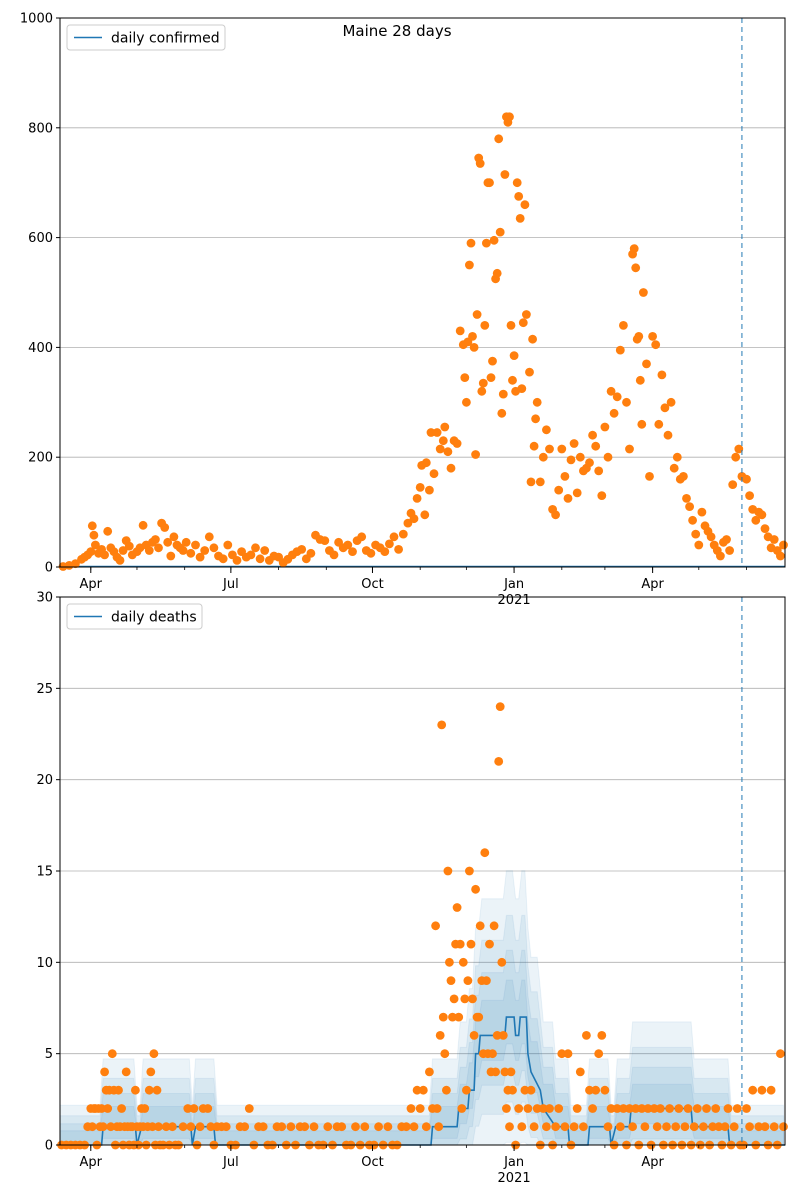  What do you see at coordinates (40, 348) in the screenshot?
I see `y-tick-label: 400` at bounding box center [40, 348].